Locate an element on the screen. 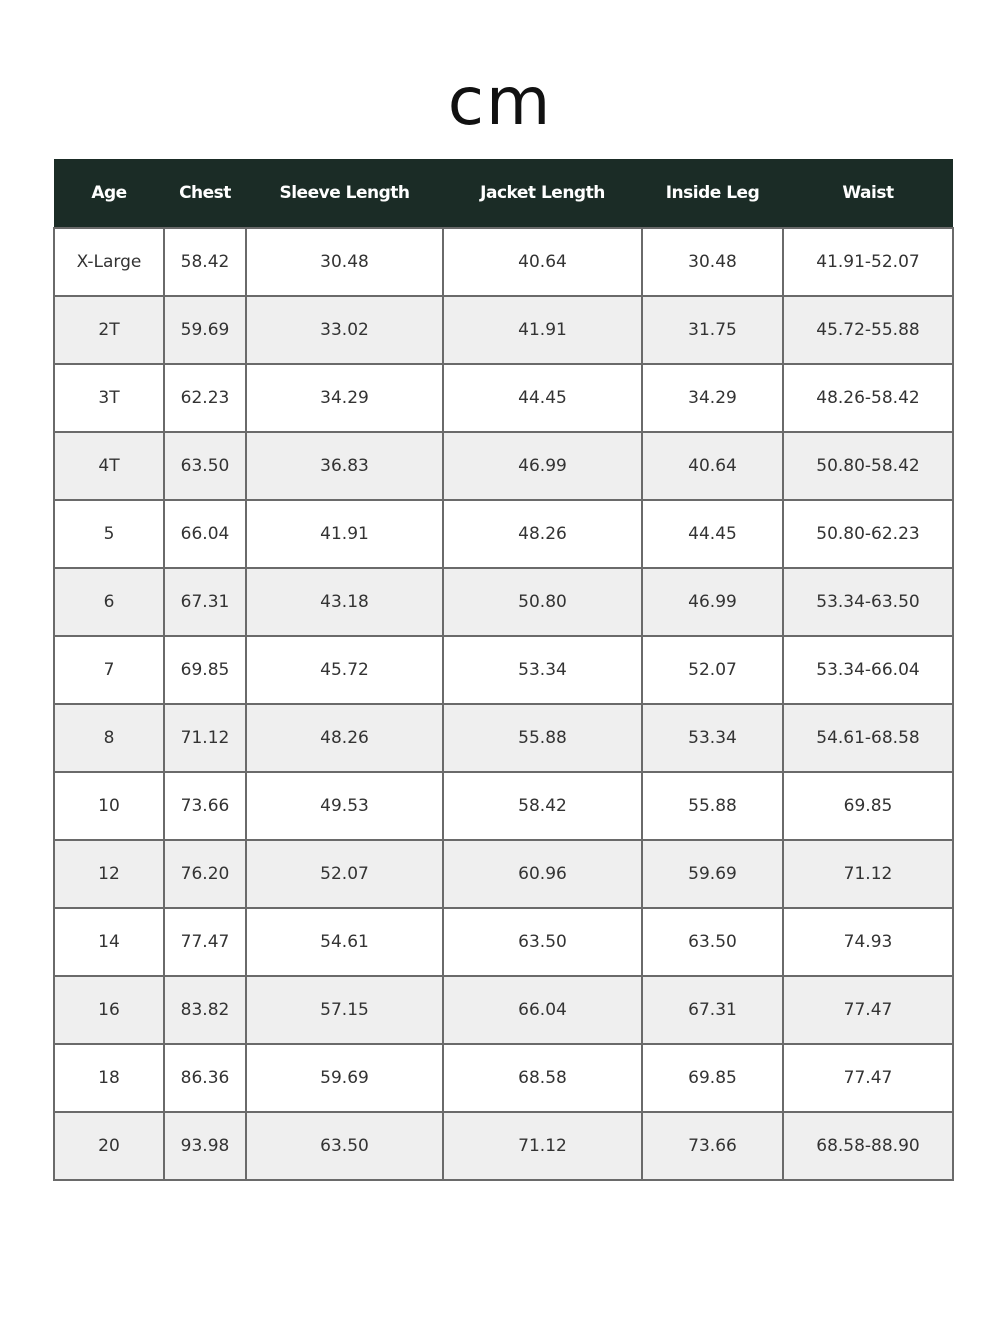 The height and width of the screenshot is (1322, 1000). table-cell: 5 is located at coordinates (109, 534).